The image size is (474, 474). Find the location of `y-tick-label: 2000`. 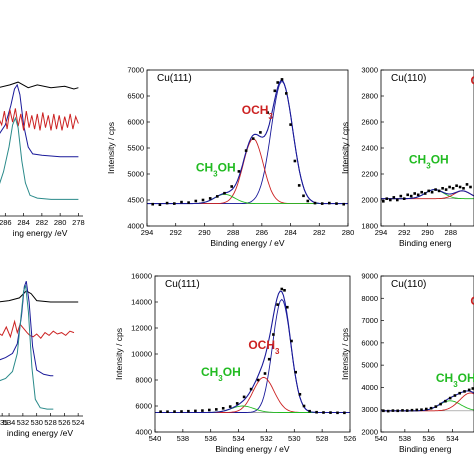

y-tick-label: 2000 is located at coordinates (369, 200).